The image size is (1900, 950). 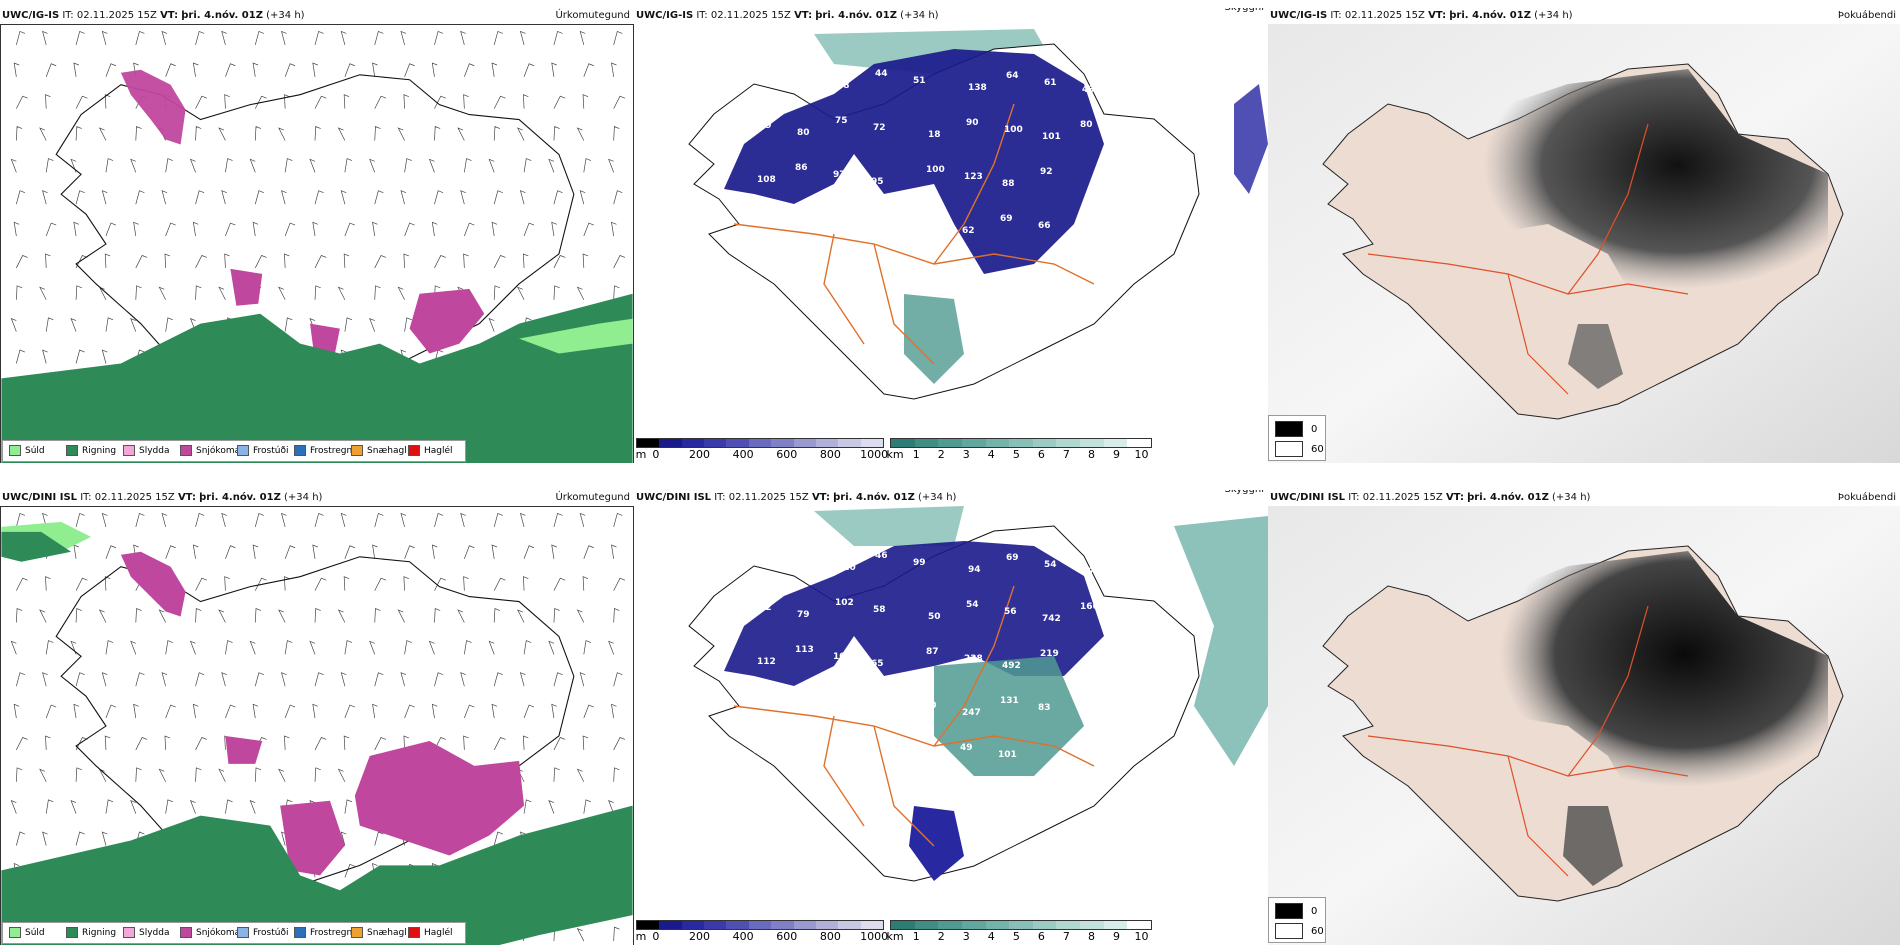 I want to click on cloud-base-label: 58, so click(x=879, y=610).